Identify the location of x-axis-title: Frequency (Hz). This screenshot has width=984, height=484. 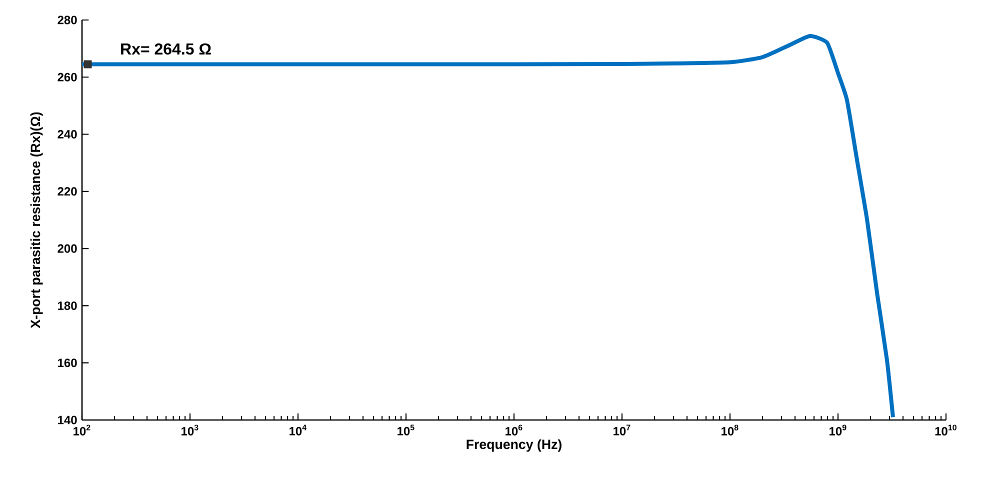
(514, 445).